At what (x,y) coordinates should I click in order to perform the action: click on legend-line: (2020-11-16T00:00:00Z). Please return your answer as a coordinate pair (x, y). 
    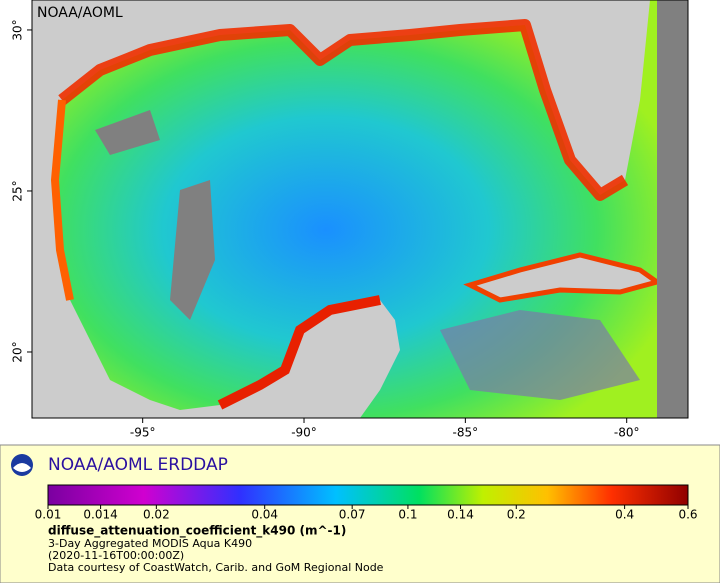
    Looking at the image, I should click on (116, 555).